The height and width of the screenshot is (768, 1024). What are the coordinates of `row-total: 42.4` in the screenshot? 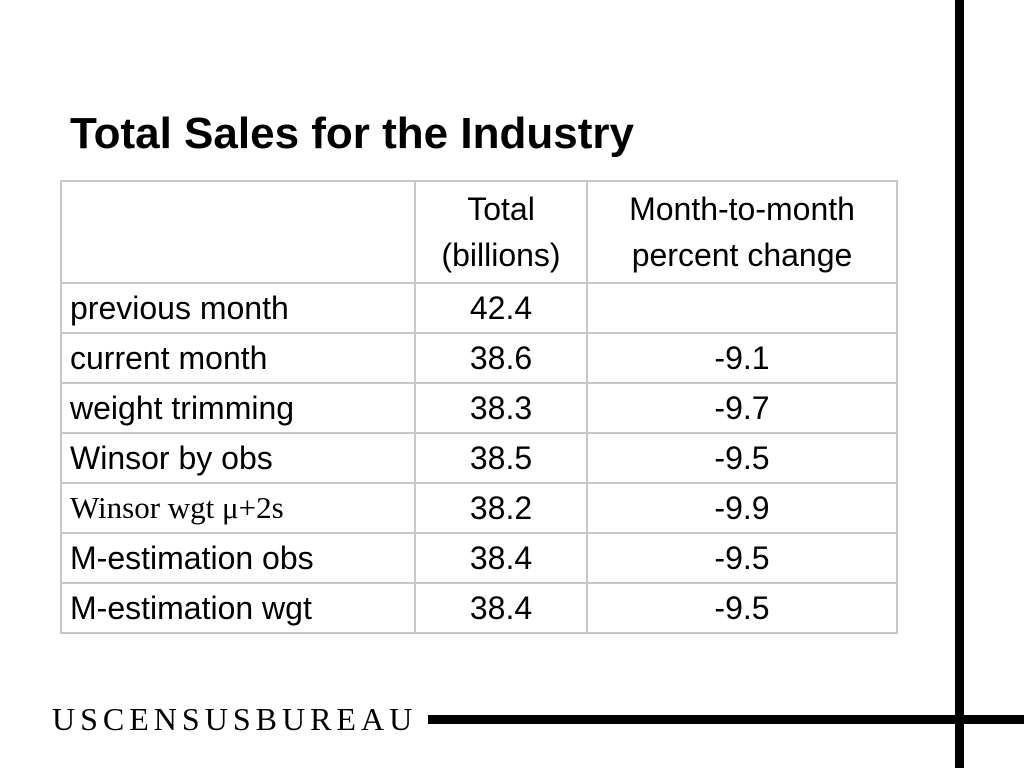 It's located at (501, 308).